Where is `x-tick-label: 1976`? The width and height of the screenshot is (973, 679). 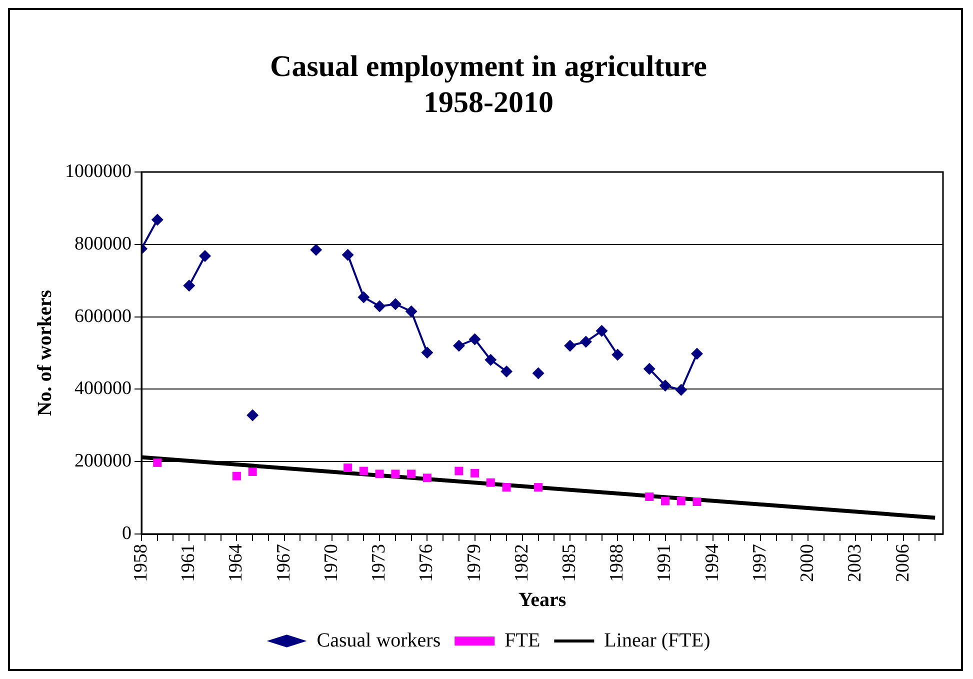
x-tick-label: 1976 is located at coordinates (427, 563).